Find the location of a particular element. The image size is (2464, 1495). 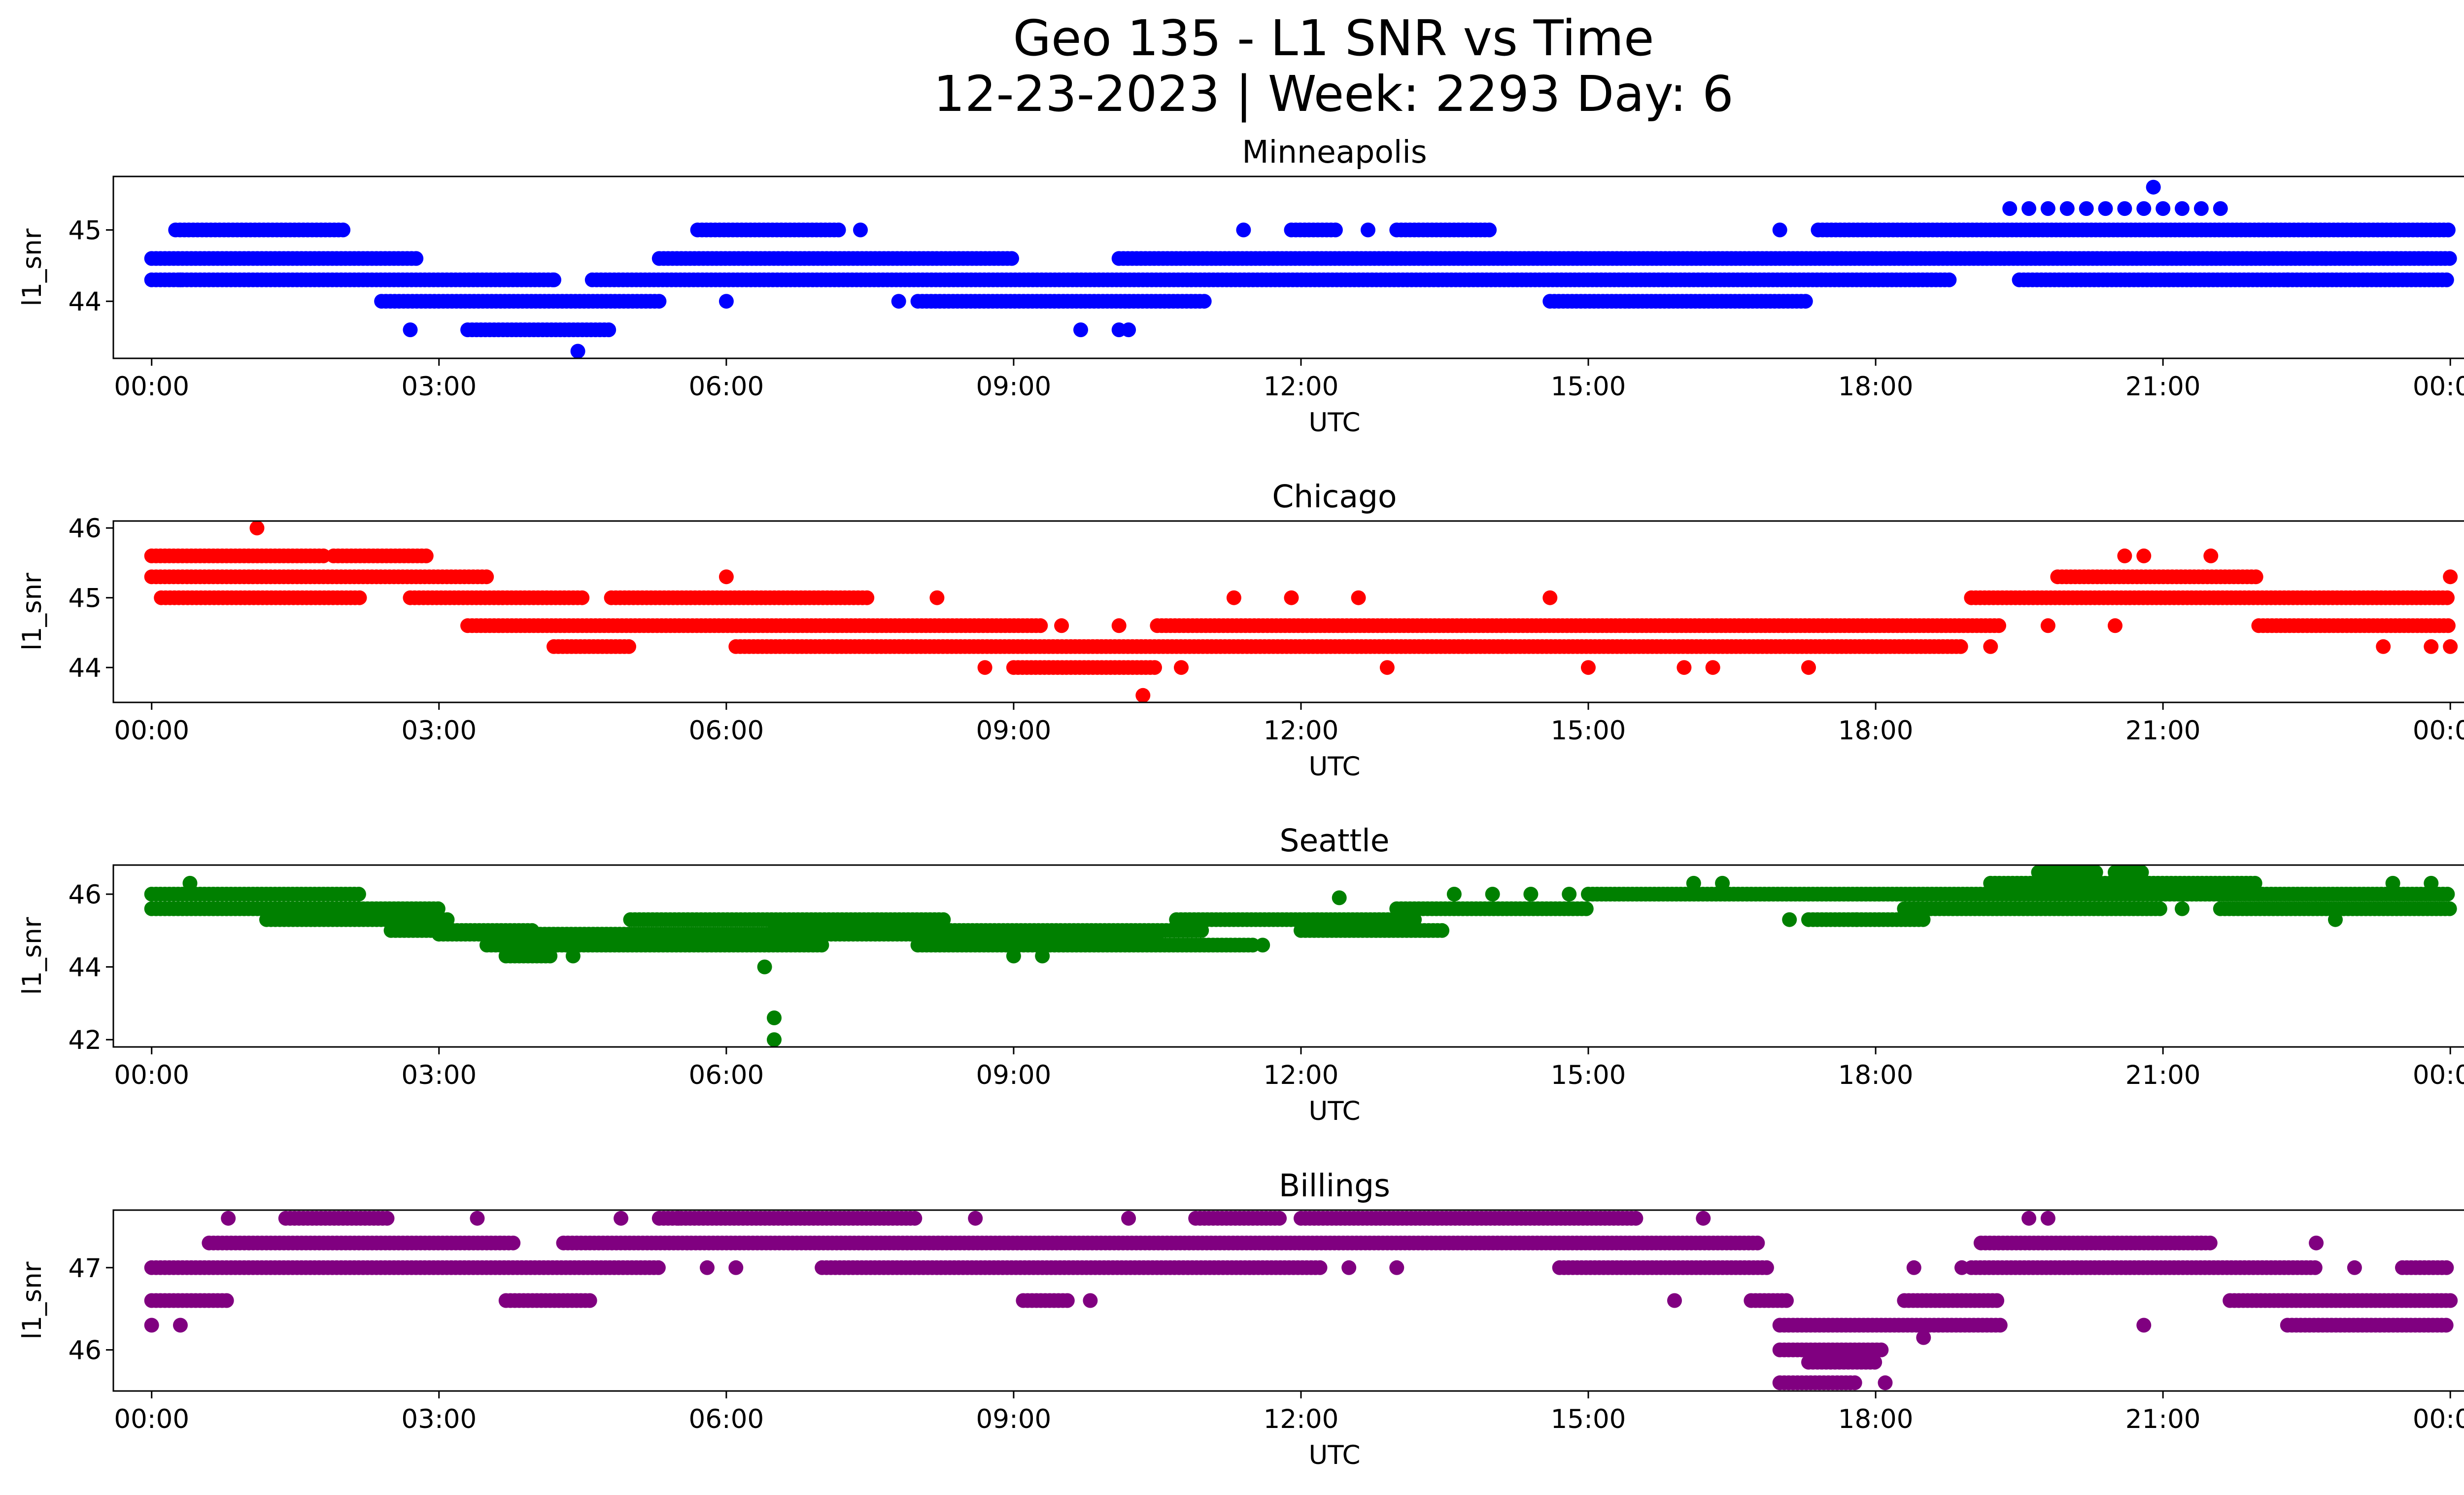

y-tick-label: 44 is located at coordinates (85, 668).